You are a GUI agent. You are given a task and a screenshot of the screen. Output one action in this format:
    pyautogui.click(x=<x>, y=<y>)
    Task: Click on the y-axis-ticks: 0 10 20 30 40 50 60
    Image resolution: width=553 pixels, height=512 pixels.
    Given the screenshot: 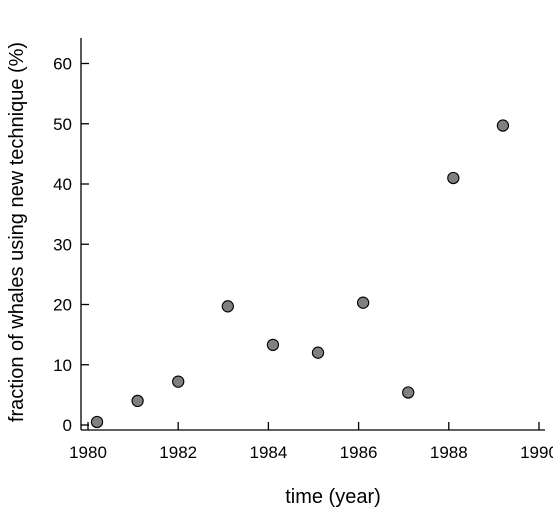 What is the action you would take?
    pyautogui.click(x=71, y=245)
    